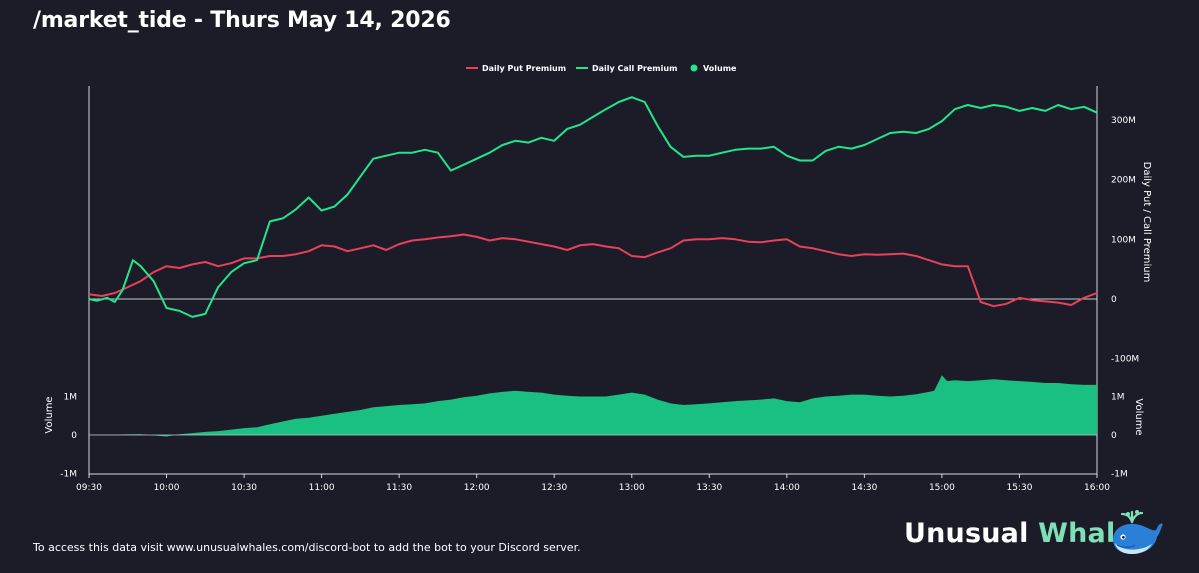 This screenshot has height=573, width=1199. Describe the element at coordinates (1123, 240) in the screenshot. I see `premium-tick-label: 100M` at that location.